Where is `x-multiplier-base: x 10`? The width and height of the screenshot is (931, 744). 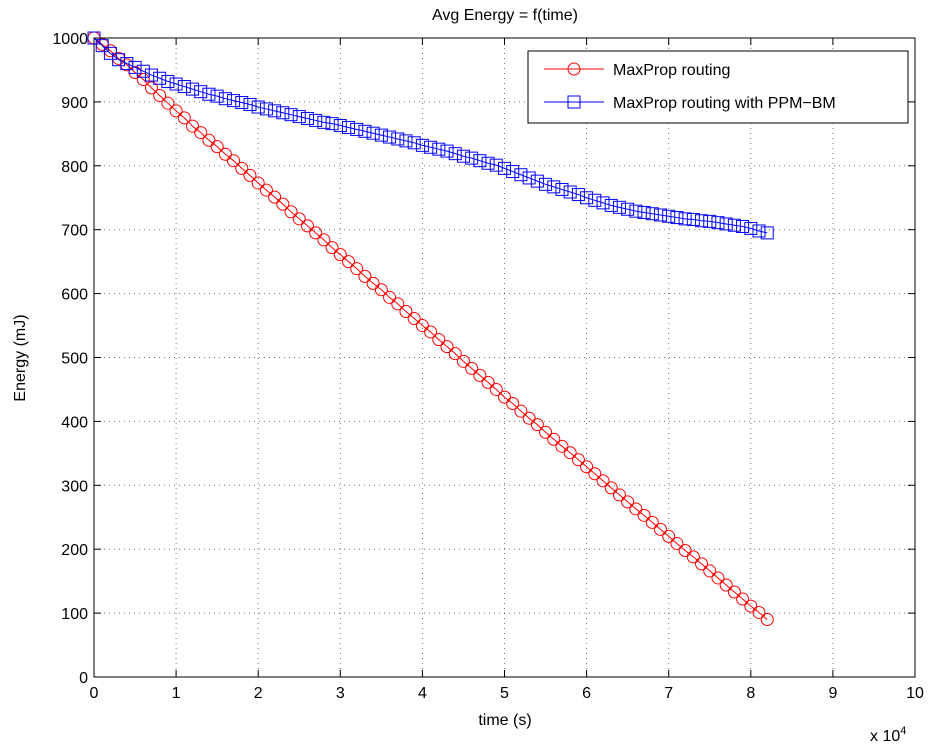
x-multiplier-base: x 10 is located at coordinates (885, 736).